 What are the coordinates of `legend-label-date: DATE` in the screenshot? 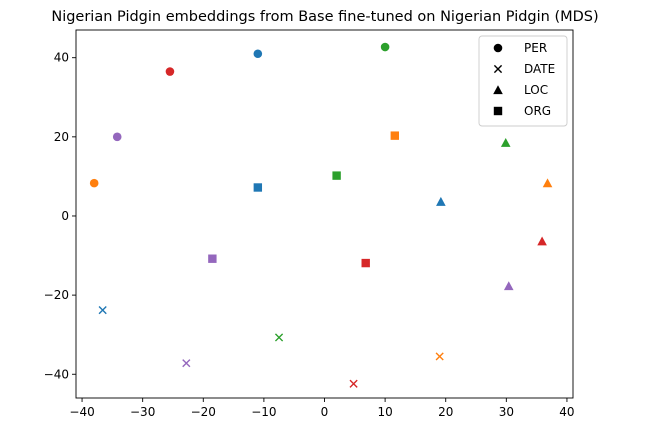 It's located at (539, 69).